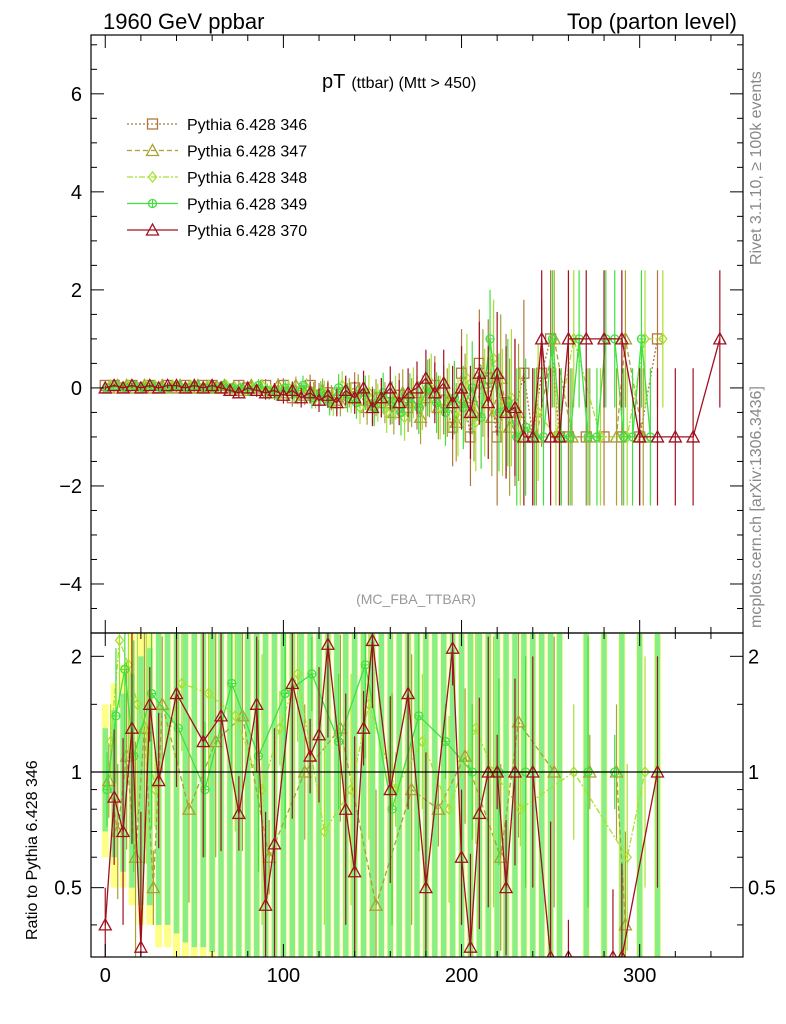  What do you see at coordinates (70, 487) in the screenshot?
I see `main-ytick-label: −2` at bounding box center [70, 487].